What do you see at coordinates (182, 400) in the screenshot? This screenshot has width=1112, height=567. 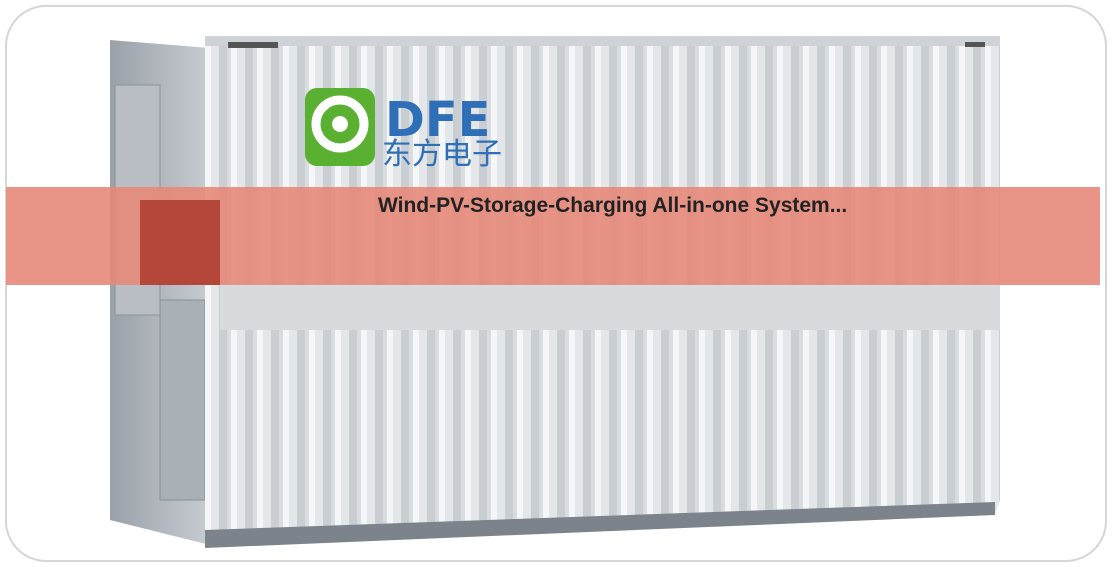 I see `door-panel` at bounding box center [182, 400].